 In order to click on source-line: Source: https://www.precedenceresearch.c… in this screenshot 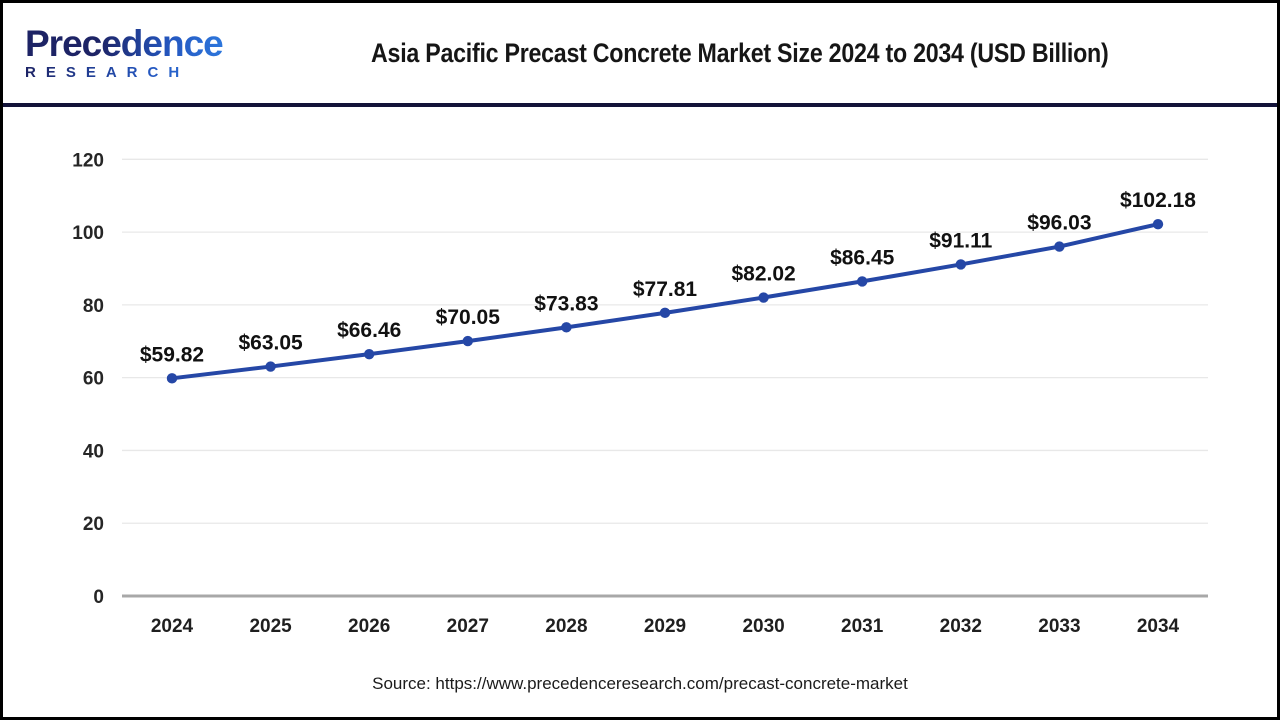, I will do `click(640, 692)`.